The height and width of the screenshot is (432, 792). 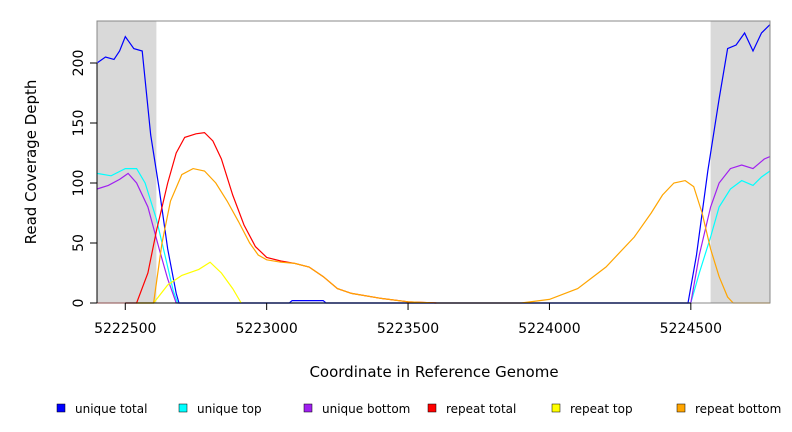 I want to click on y-tick-label: 0, so click(x=79, y=303).